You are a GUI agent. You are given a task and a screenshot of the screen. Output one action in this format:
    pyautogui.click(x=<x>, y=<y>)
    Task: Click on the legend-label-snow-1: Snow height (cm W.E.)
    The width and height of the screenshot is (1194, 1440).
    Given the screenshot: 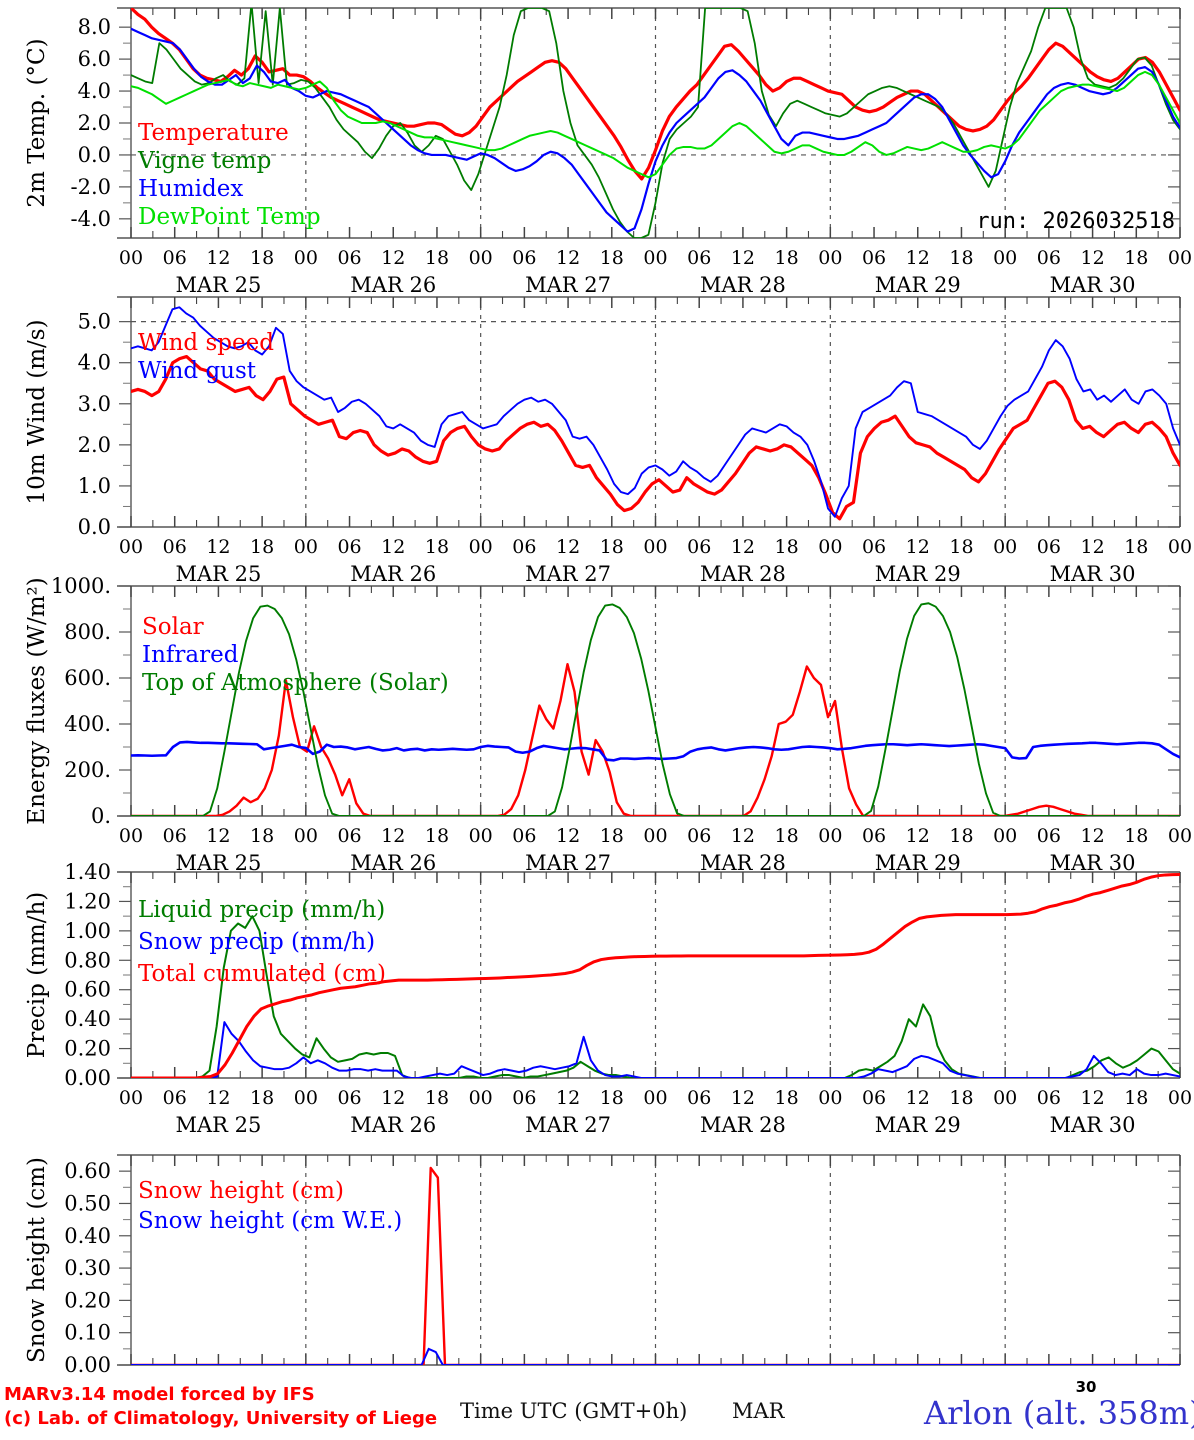 What is the action you would take?
    pyautogui.click(x=270, y=1221)
    